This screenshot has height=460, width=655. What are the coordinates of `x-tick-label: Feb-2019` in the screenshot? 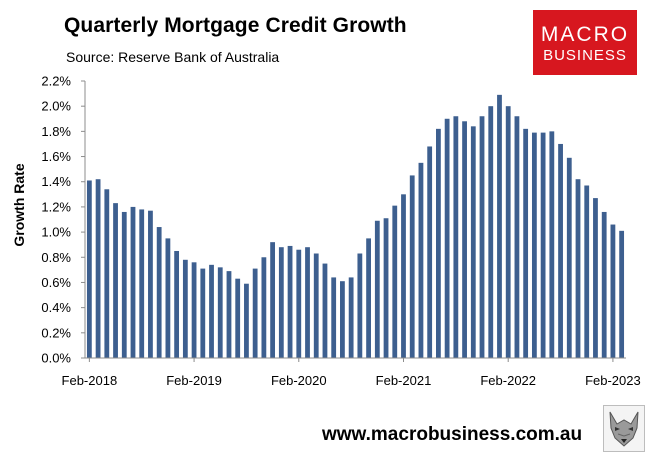 It's located at (194, 380).